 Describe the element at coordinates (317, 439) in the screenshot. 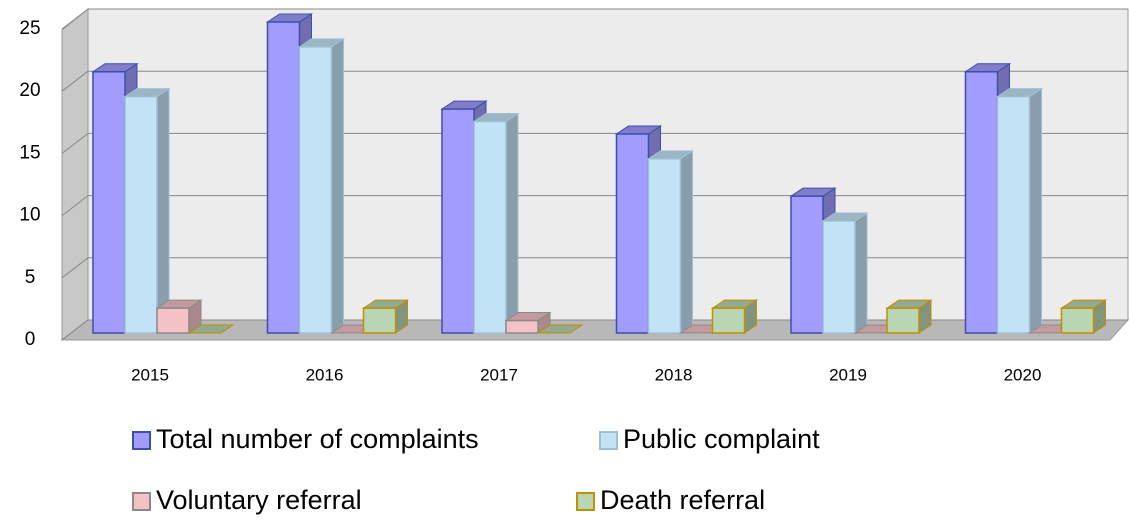

I see `legend-label: Total number of complaints` at that location.